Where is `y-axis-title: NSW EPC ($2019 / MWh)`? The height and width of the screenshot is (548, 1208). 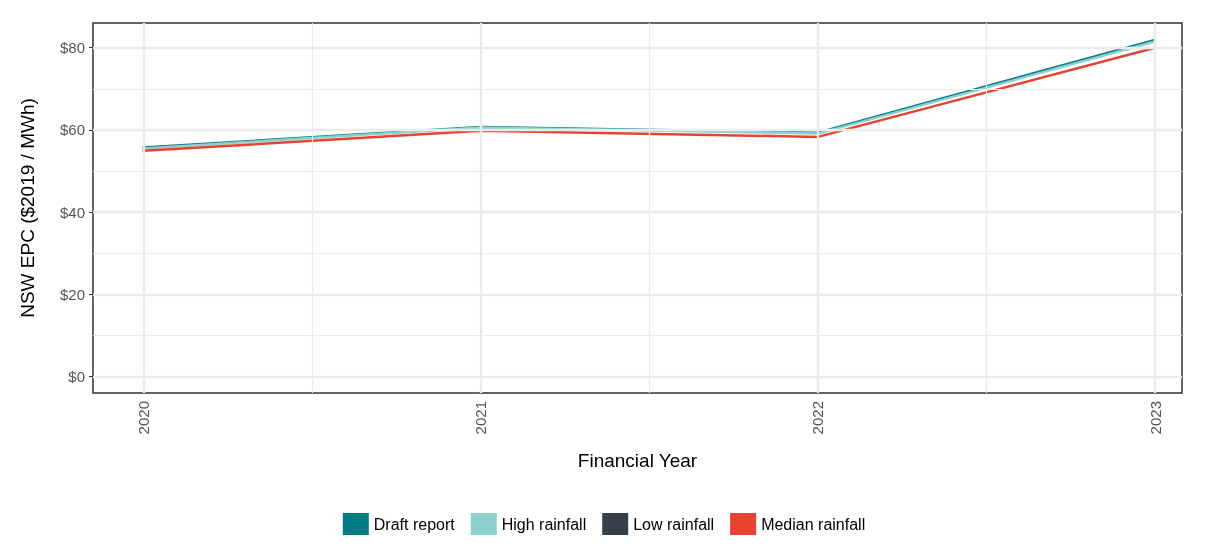
y-axis-title: NSW EPC ($2019 / MWh) is located at coordinates (27, 208).